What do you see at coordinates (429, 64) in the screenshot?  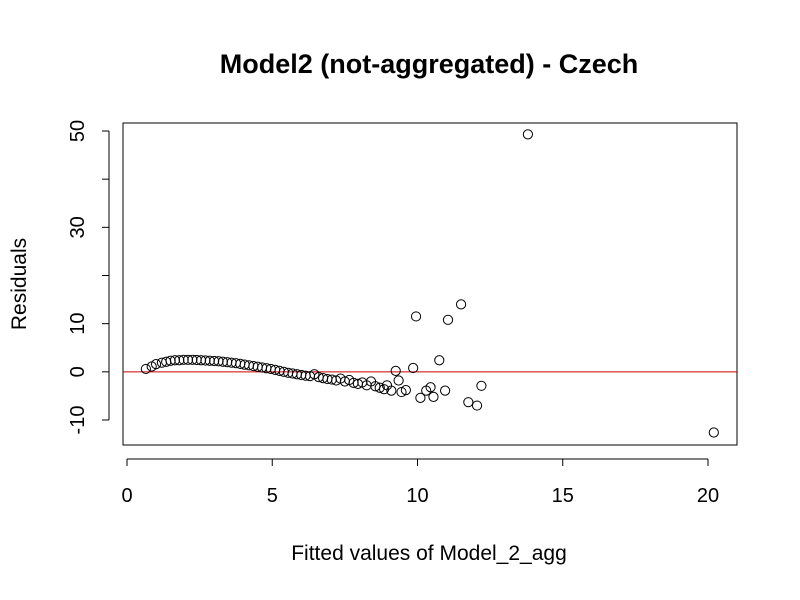 I see `chart-title: Model2 (not-aggregated) - Czech` at bounding box center [429, 64].